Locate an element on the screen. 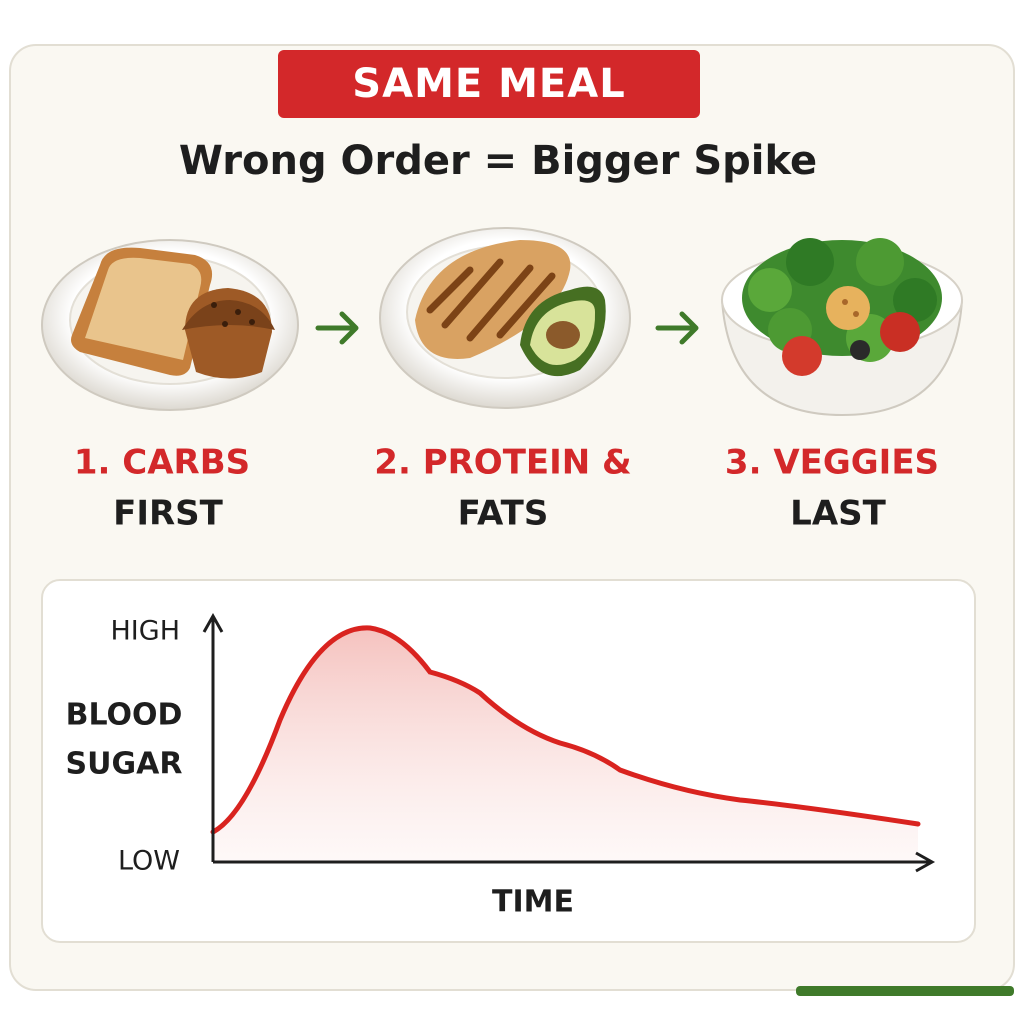 The width and height of the screenshot is (1024, 1024). protein-plate is located at coordinates (505, 318).